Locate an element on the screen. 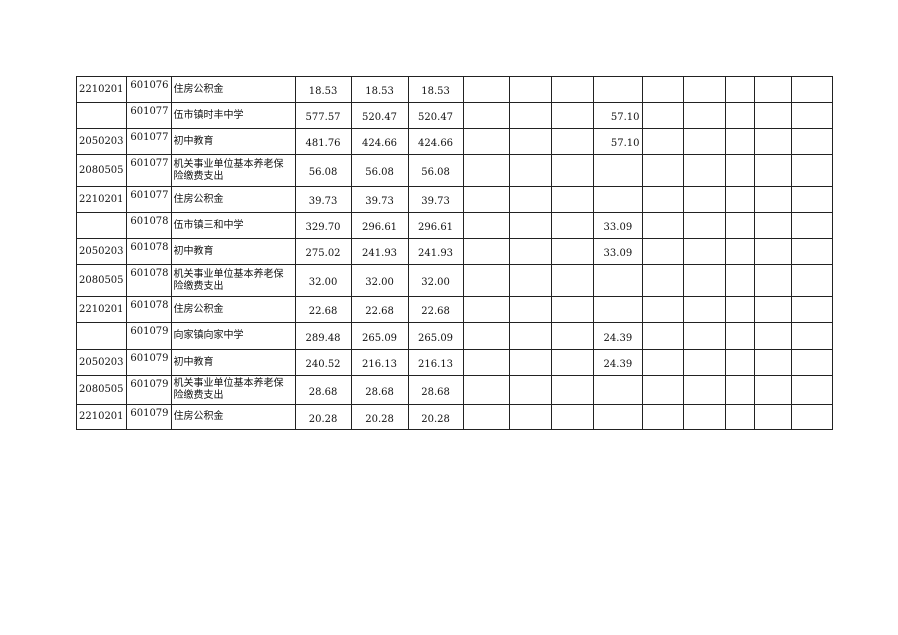  item-name-cell: 向家镇向家中学 is located at coordinates (233, 336).